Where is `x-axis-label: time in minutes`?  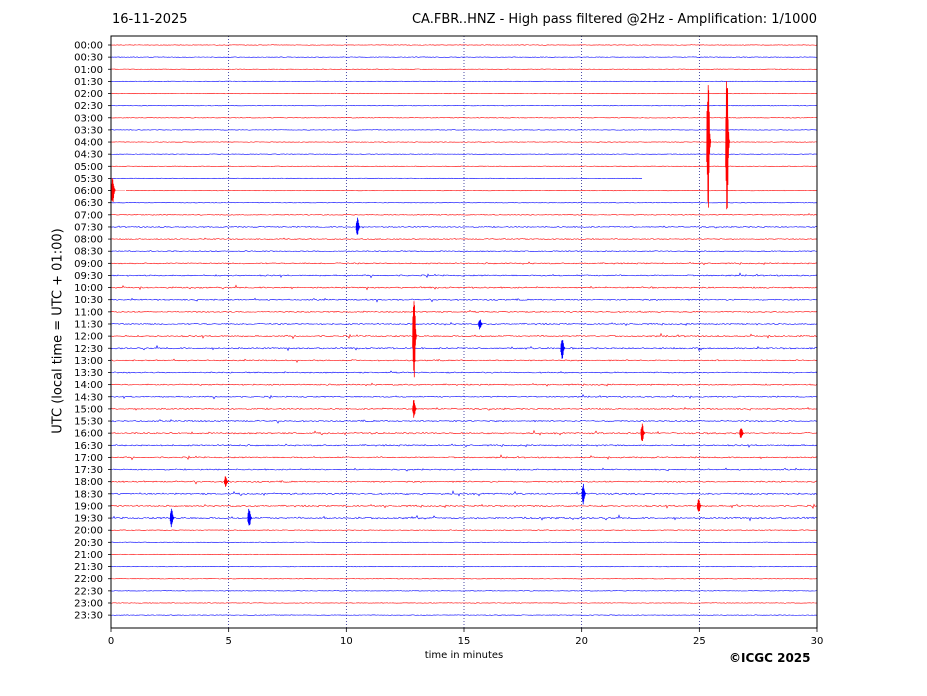 x-axis-label: time in minutes is located at coordinates (464, 655).